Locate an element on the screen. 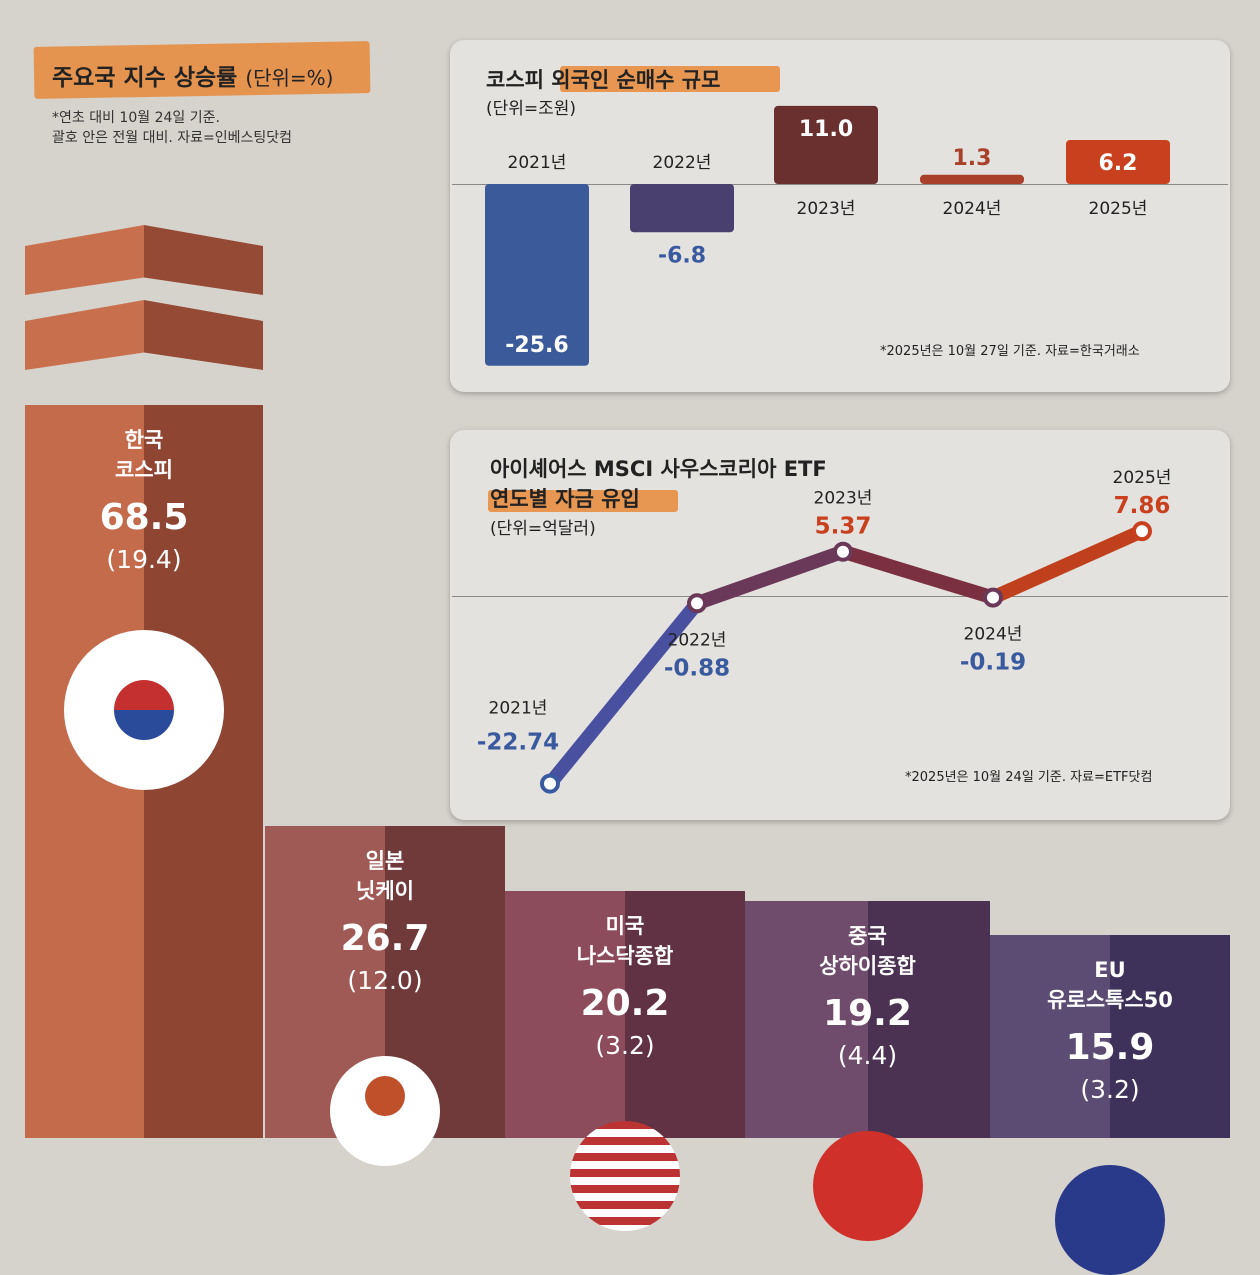  etf-flow-value-label: -0.19 is located at coordinates (993, 663).